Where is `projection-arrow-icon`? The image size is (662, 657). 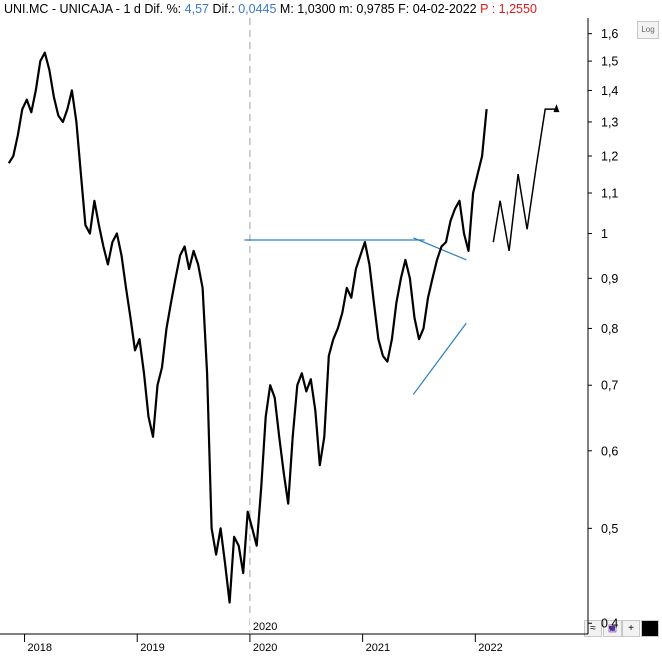 projection-arrow-icon is located at coordinates (556, 108).